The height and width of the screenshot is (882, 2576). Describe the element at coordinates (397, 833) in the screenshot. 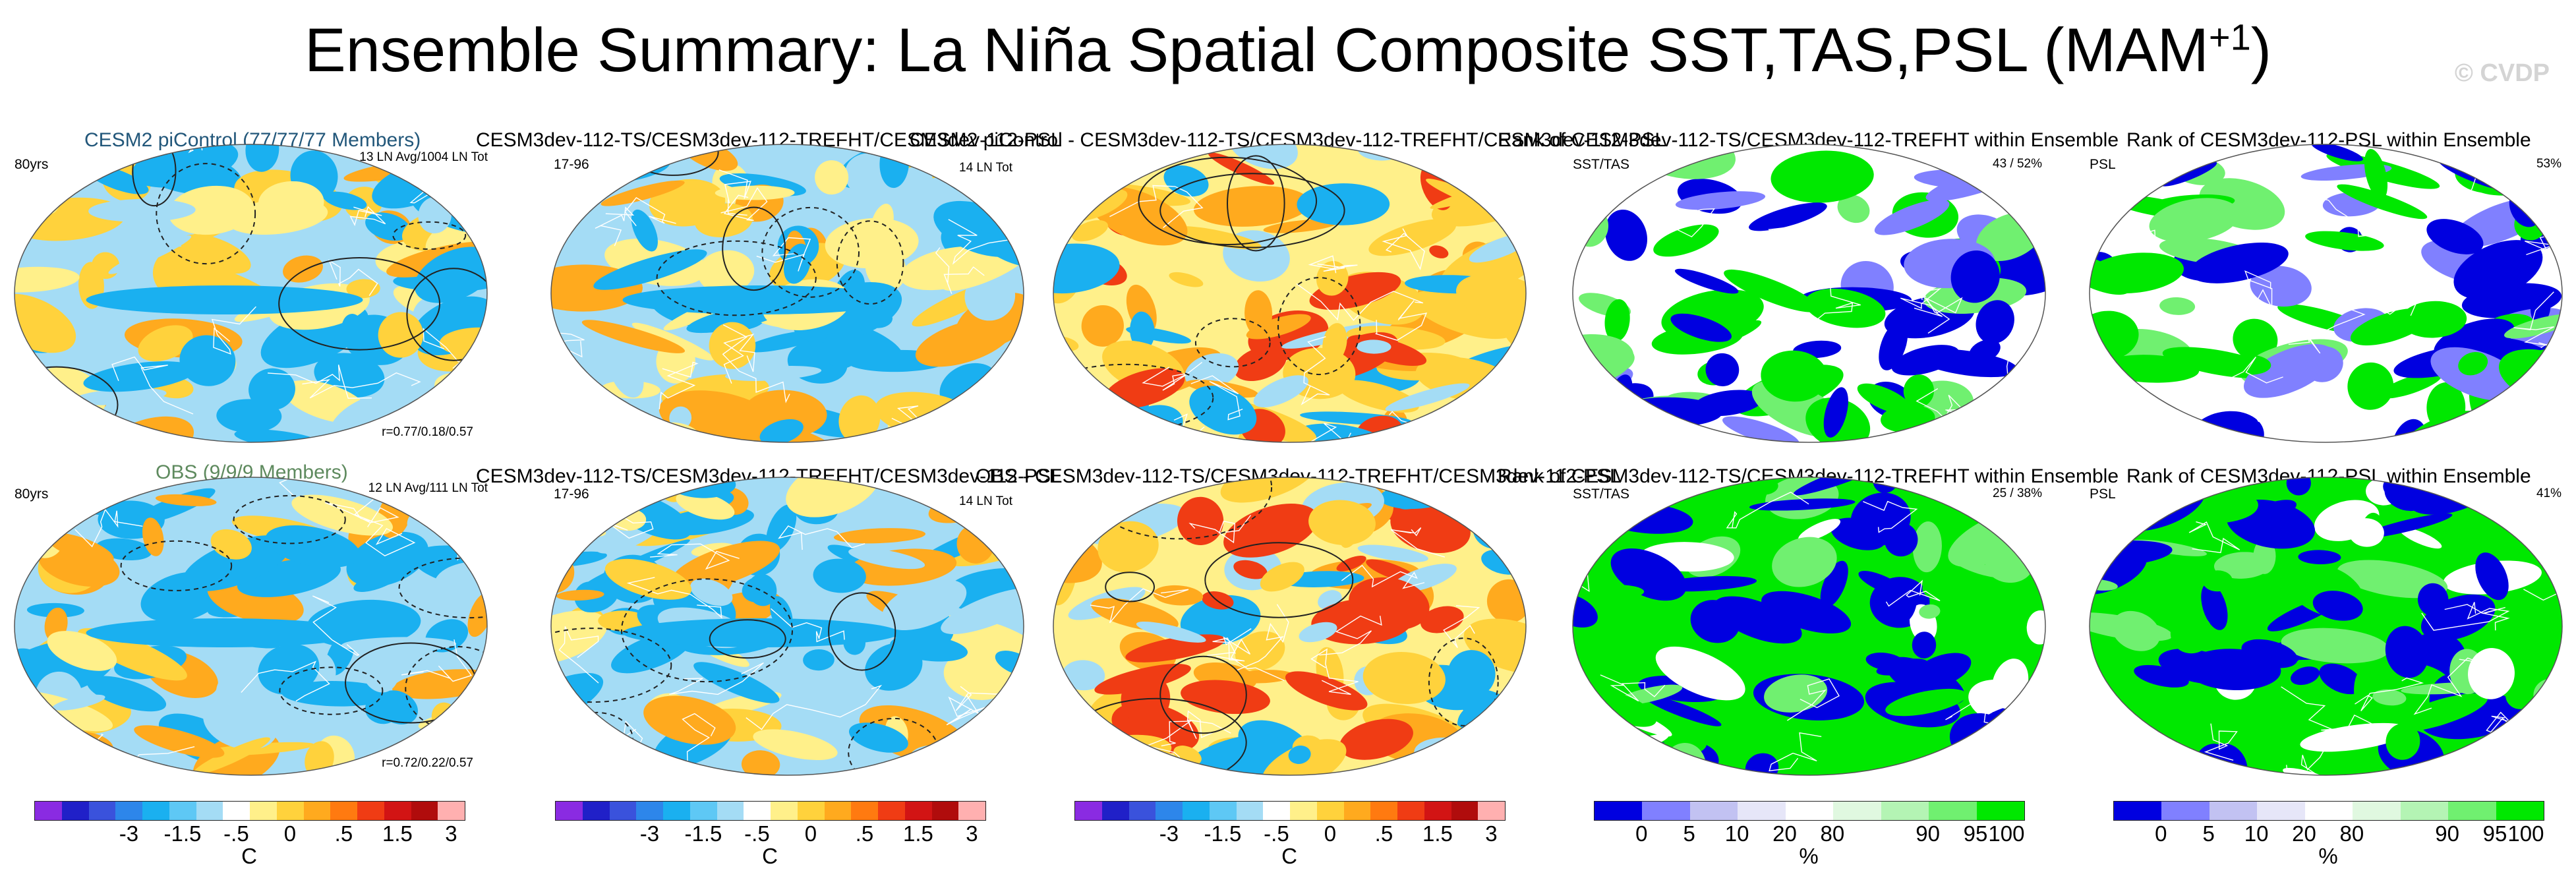

I see `tick-label: 1.5` at that location.